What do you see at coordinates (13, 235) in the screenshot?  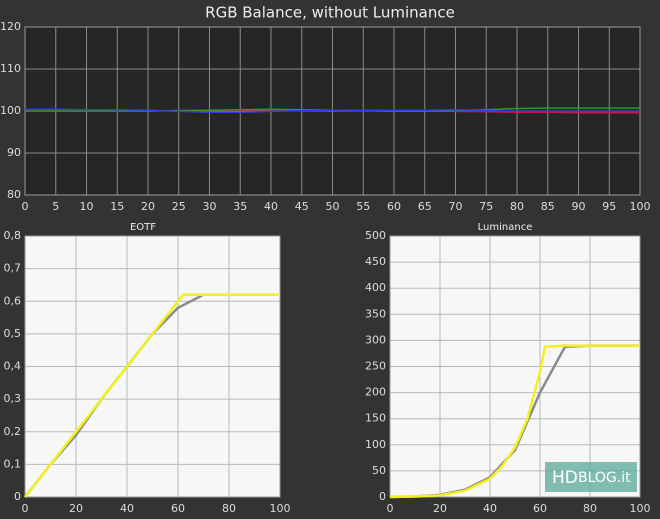 I see `y-tick-label: 0,8` at bounding box center [13, 235].